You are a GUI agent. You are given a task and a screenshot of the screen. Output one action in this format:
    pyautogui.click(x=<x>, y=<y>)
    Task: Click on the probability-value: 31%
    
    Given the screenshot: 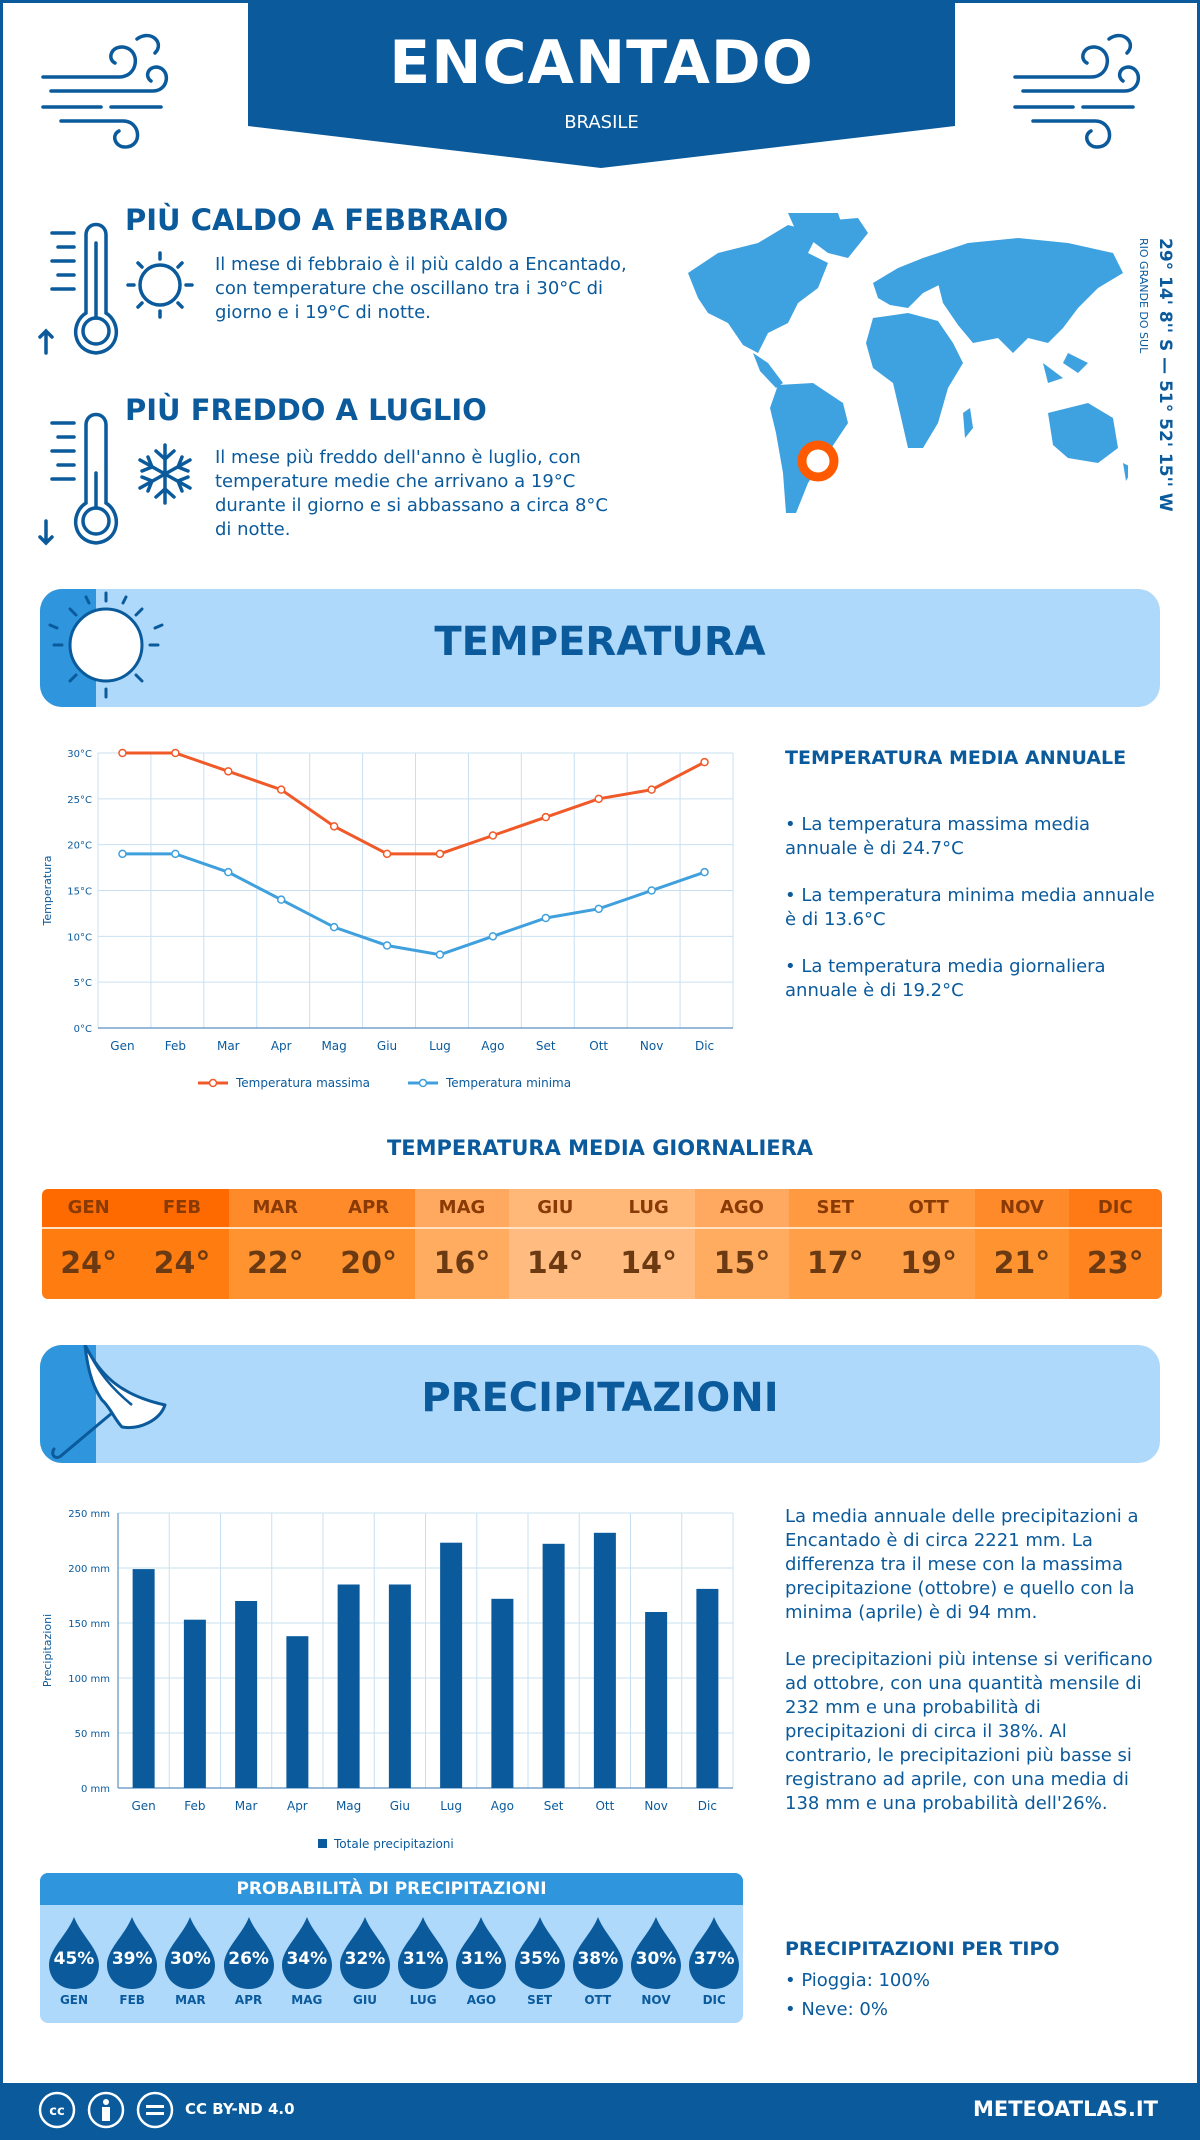 What is the action you would take?
    pyautogui.click(x=481, y=1959)
    